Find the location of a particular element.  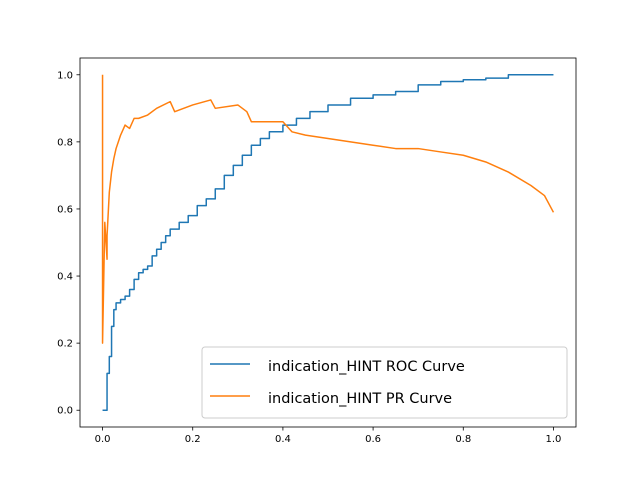

x-tick-label: 1.0 is located at coordinates (554, 439).